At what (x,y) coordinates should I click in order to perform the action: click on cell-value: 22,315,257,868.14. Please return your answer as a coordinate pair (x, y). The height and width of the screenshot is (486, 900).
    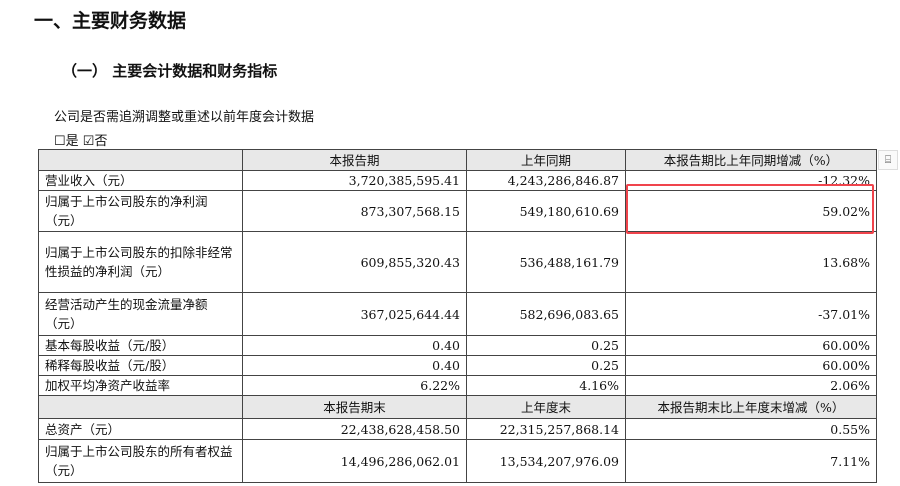
    Looking at the image, I should click on (546, 429).